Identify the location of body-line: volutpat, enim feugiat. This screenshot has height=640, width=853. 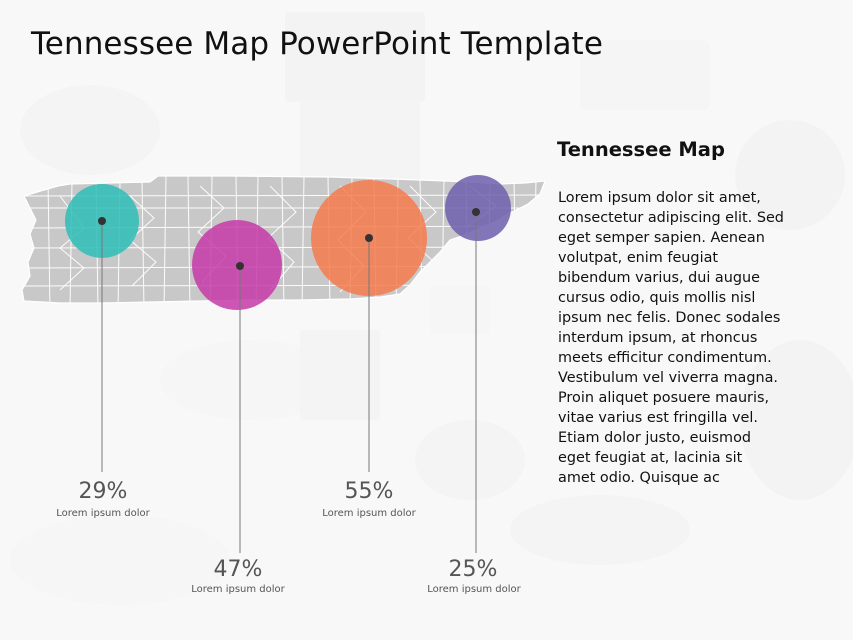
(638, 258).